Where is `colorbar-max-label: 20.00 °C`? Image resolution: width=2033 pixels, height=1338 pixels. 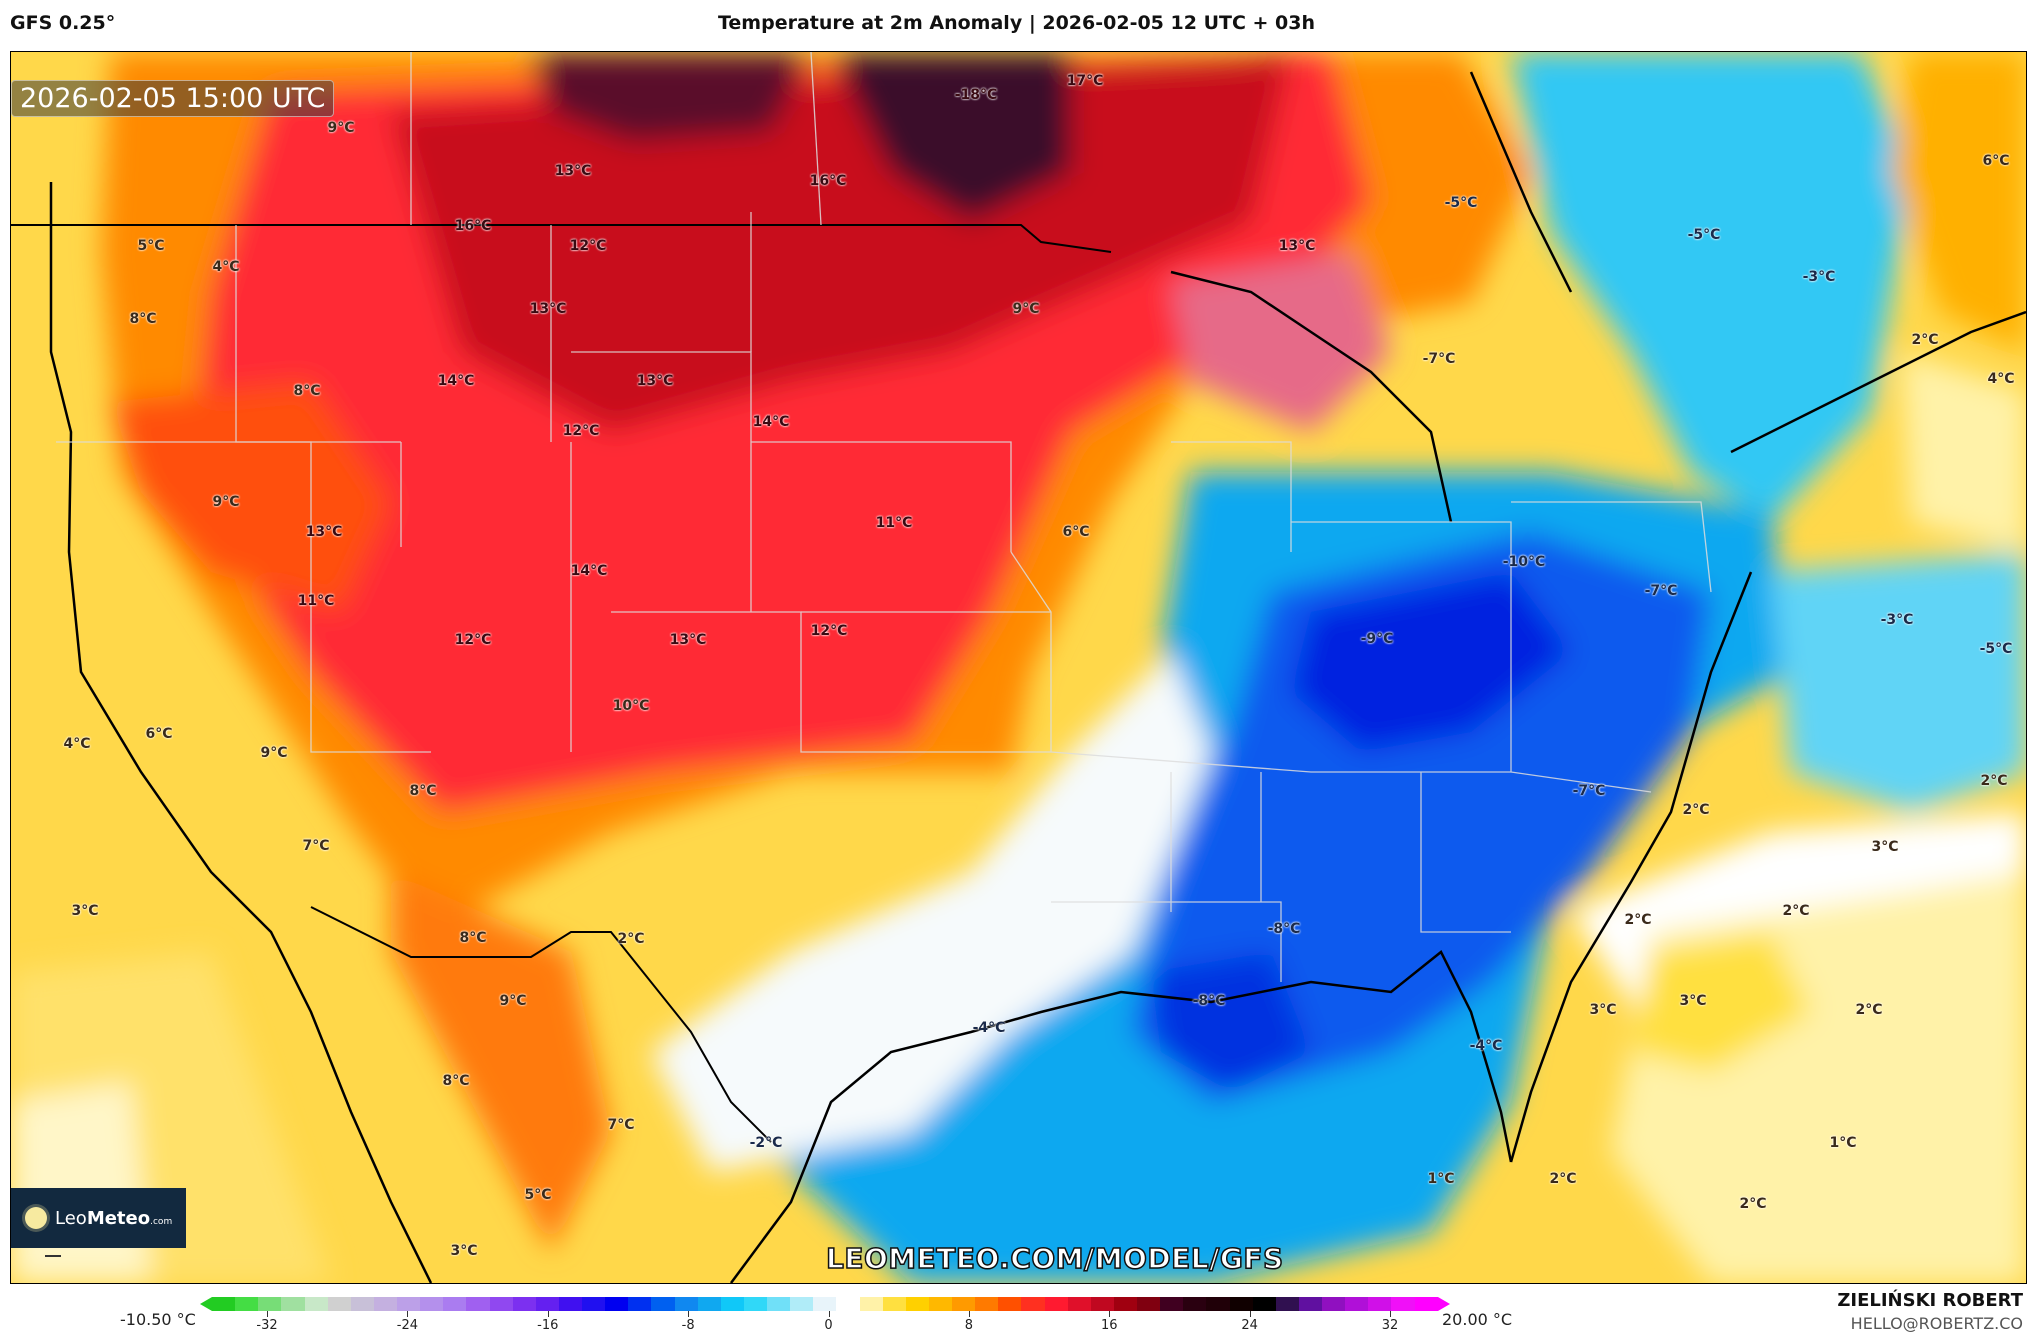 colorbar-max-label: 20.00 °C is located at coordinates (1477, 1319).